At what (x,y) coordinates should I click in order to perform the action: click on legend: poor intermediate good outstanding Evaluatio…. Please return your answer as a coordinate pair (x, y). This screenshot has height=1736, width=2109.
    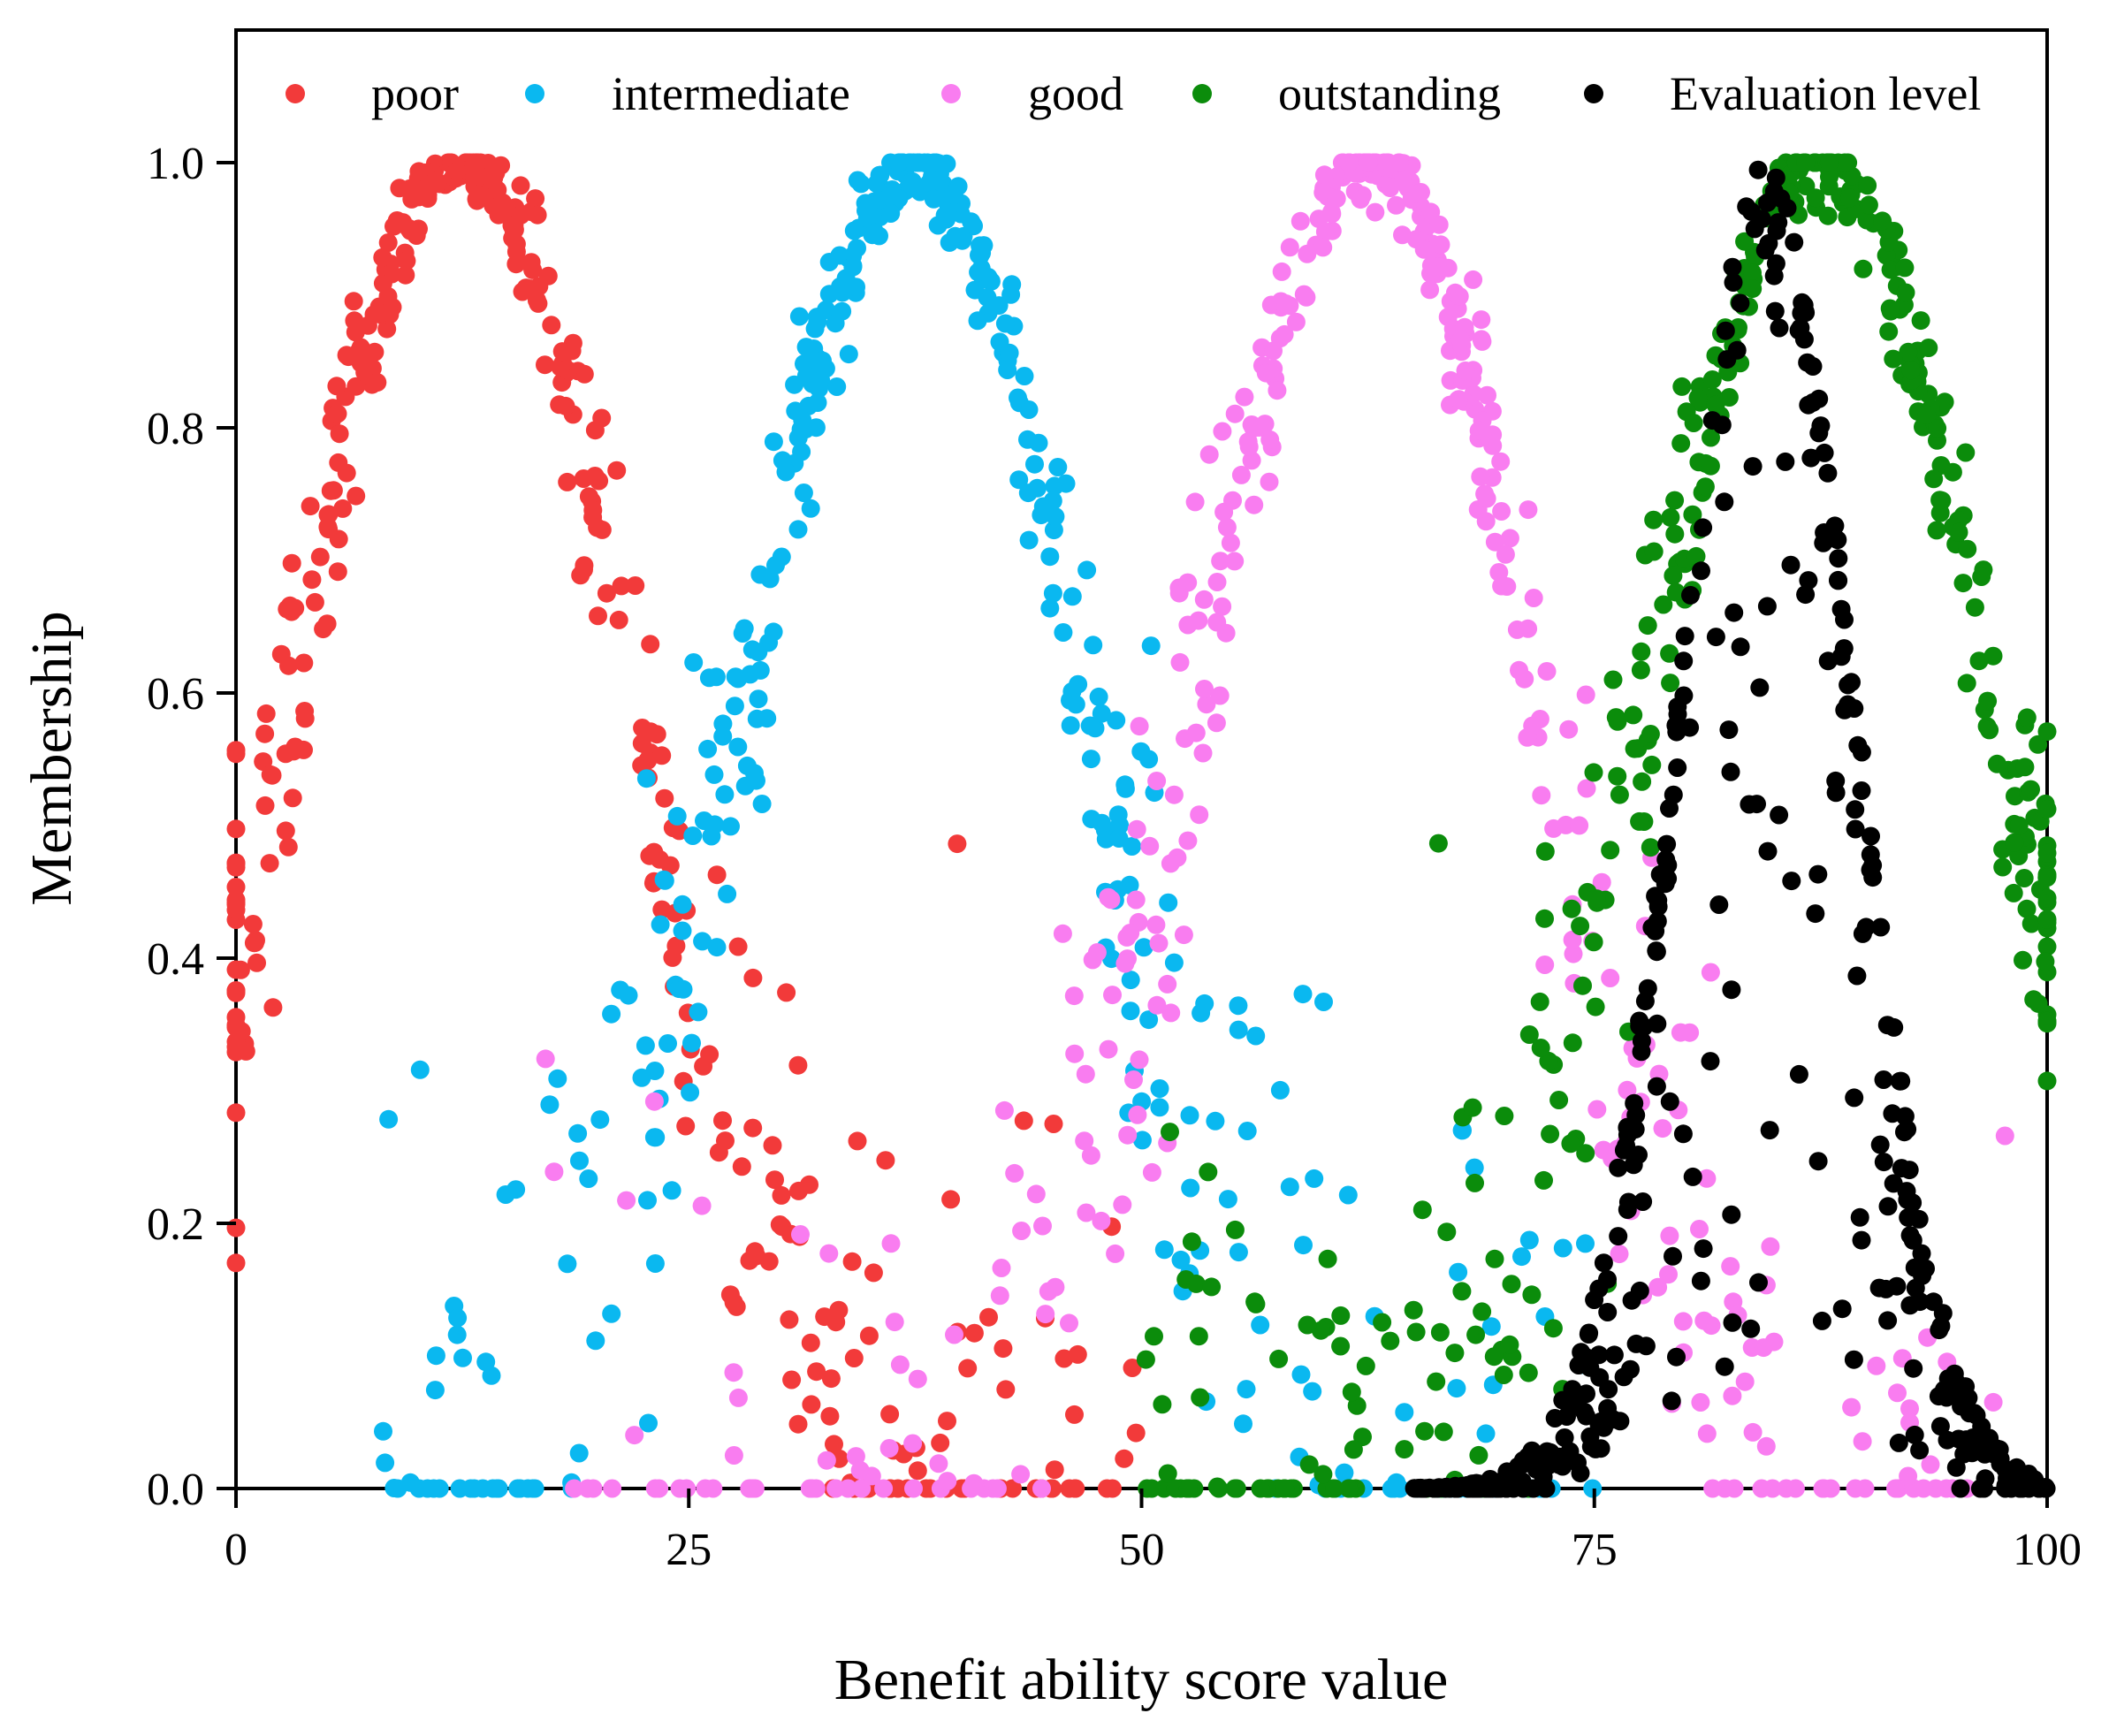
    Looking at the image, I should click on (1133, 93).